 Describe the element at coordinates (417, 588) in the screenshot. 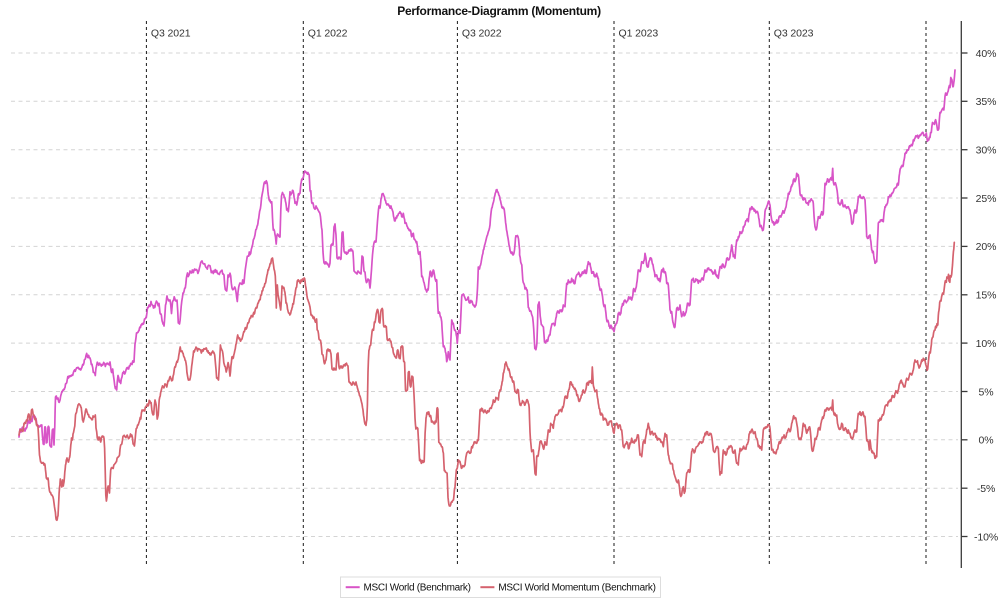

I see `svg-text: MSCI World (Benchmark)` at that location.